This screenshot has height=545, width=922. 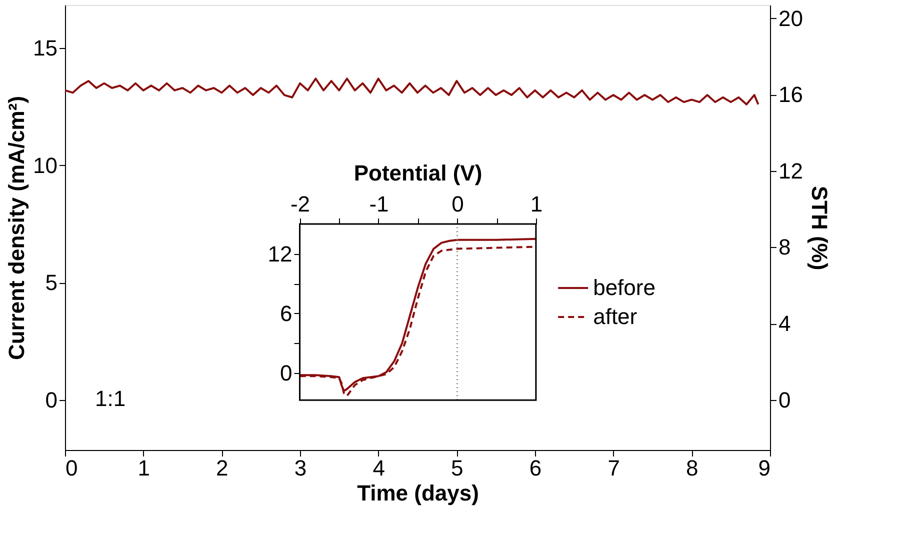 I want to click on x-axis-title: Time (days), so click(x=418, y=493).